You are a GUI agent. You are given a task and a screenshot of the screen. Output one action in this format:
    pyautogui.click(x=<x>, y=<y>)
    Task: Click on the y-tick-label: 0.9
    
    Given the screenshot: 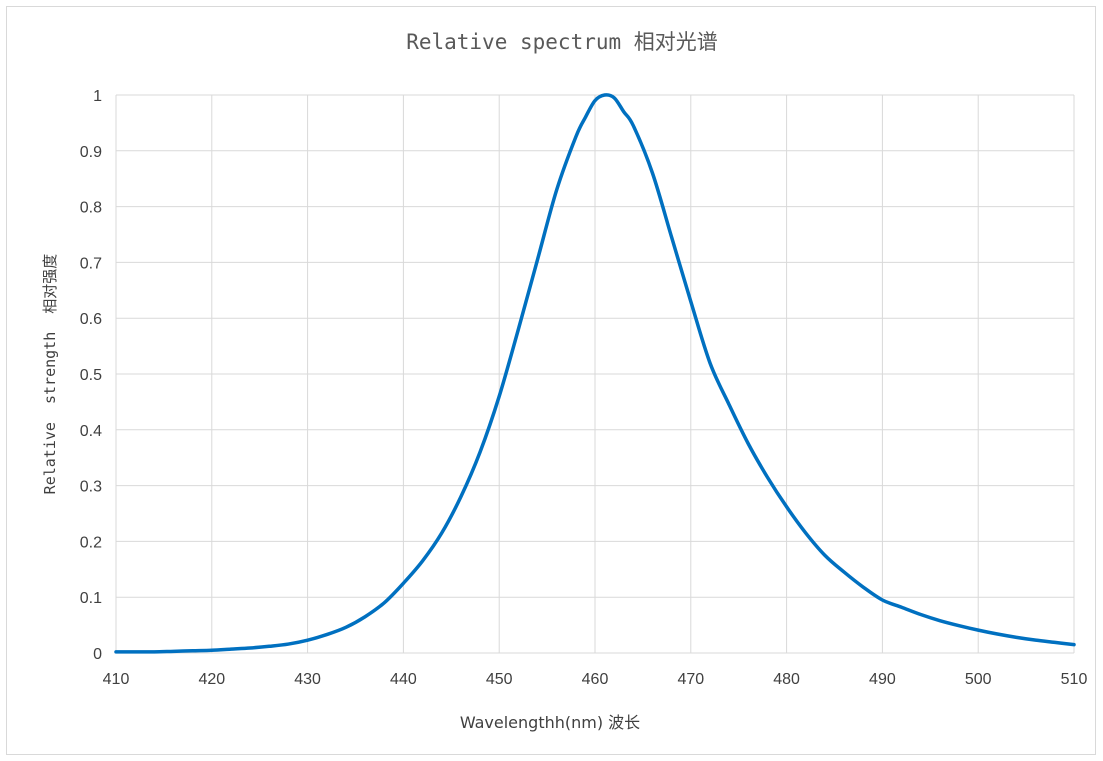 What is the action you would take?
    pyautogui.click(x=91, y=152)
    